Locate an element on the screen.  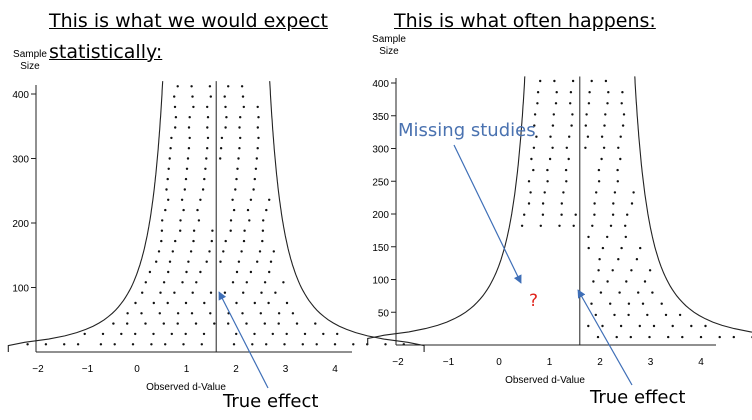
x-tick-label: −2 is located at coordinates (38, 369).